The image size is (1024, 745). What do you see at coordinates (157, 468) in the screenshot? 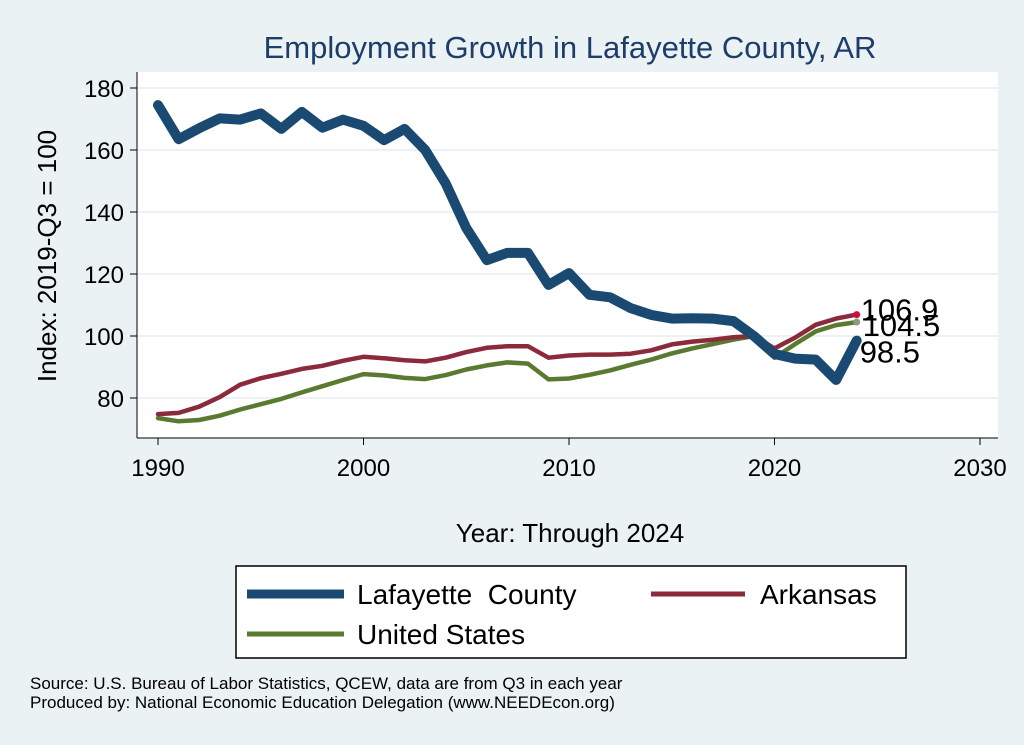
I see `x-tick-label-1990: 1990` at bounding box center [157, 468].